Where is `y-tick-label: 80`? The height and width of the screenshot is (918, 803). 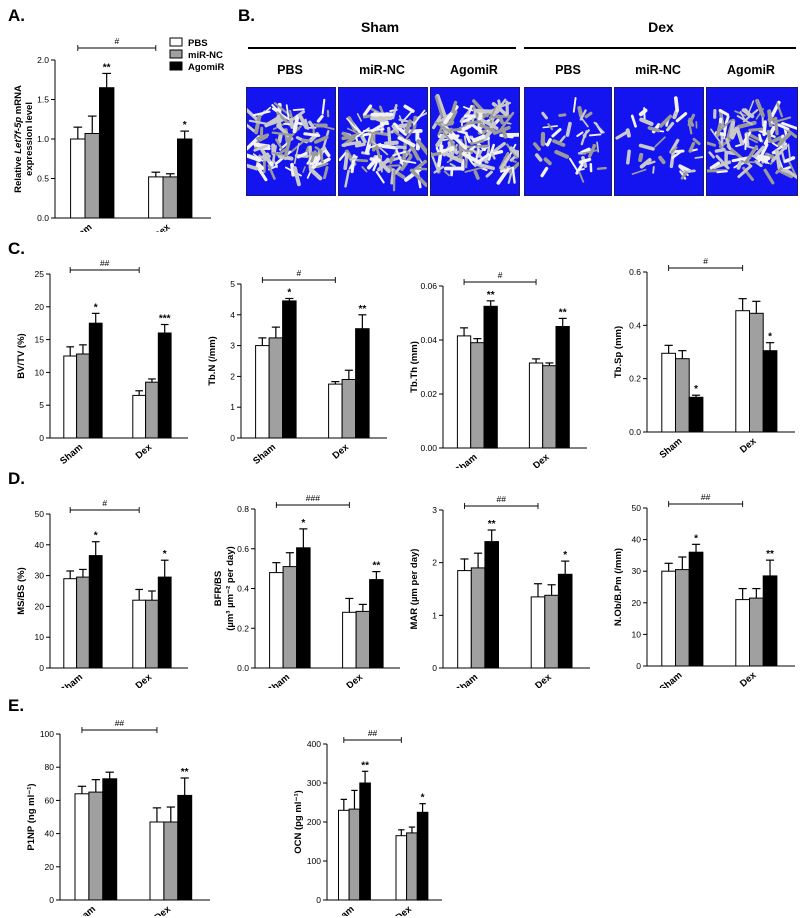 y-tick-label: 80 is located at coordinates (50, 767).